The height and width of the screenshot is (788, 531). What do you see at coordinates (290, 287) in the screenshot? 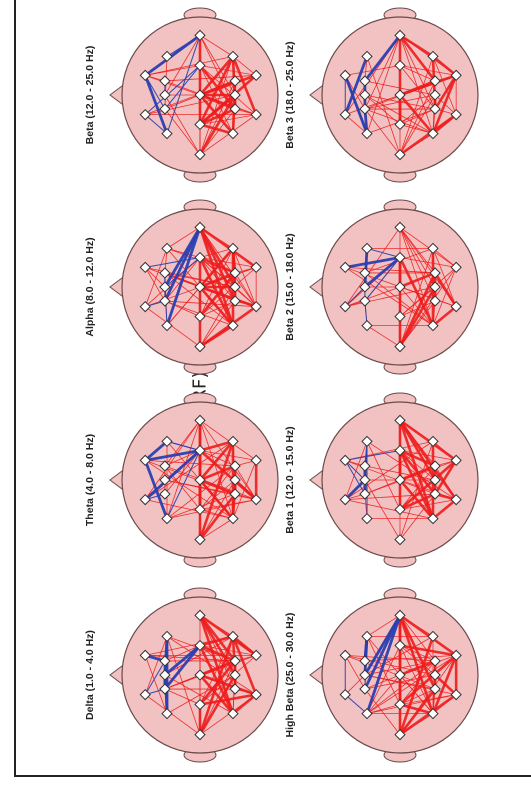
I see `band-label: Beta 2 (15.0 - 18.0 Hz)` at bounding box center [290, 287].